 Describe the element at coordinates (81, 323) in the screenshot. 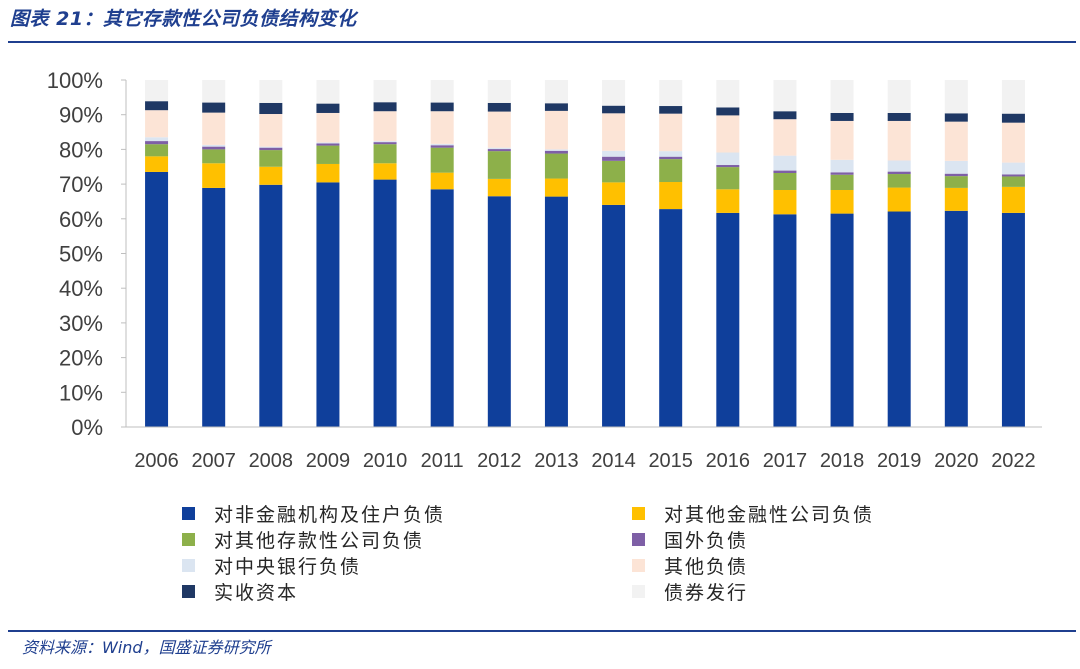

I see `y-tick-label: 30%` at that location.